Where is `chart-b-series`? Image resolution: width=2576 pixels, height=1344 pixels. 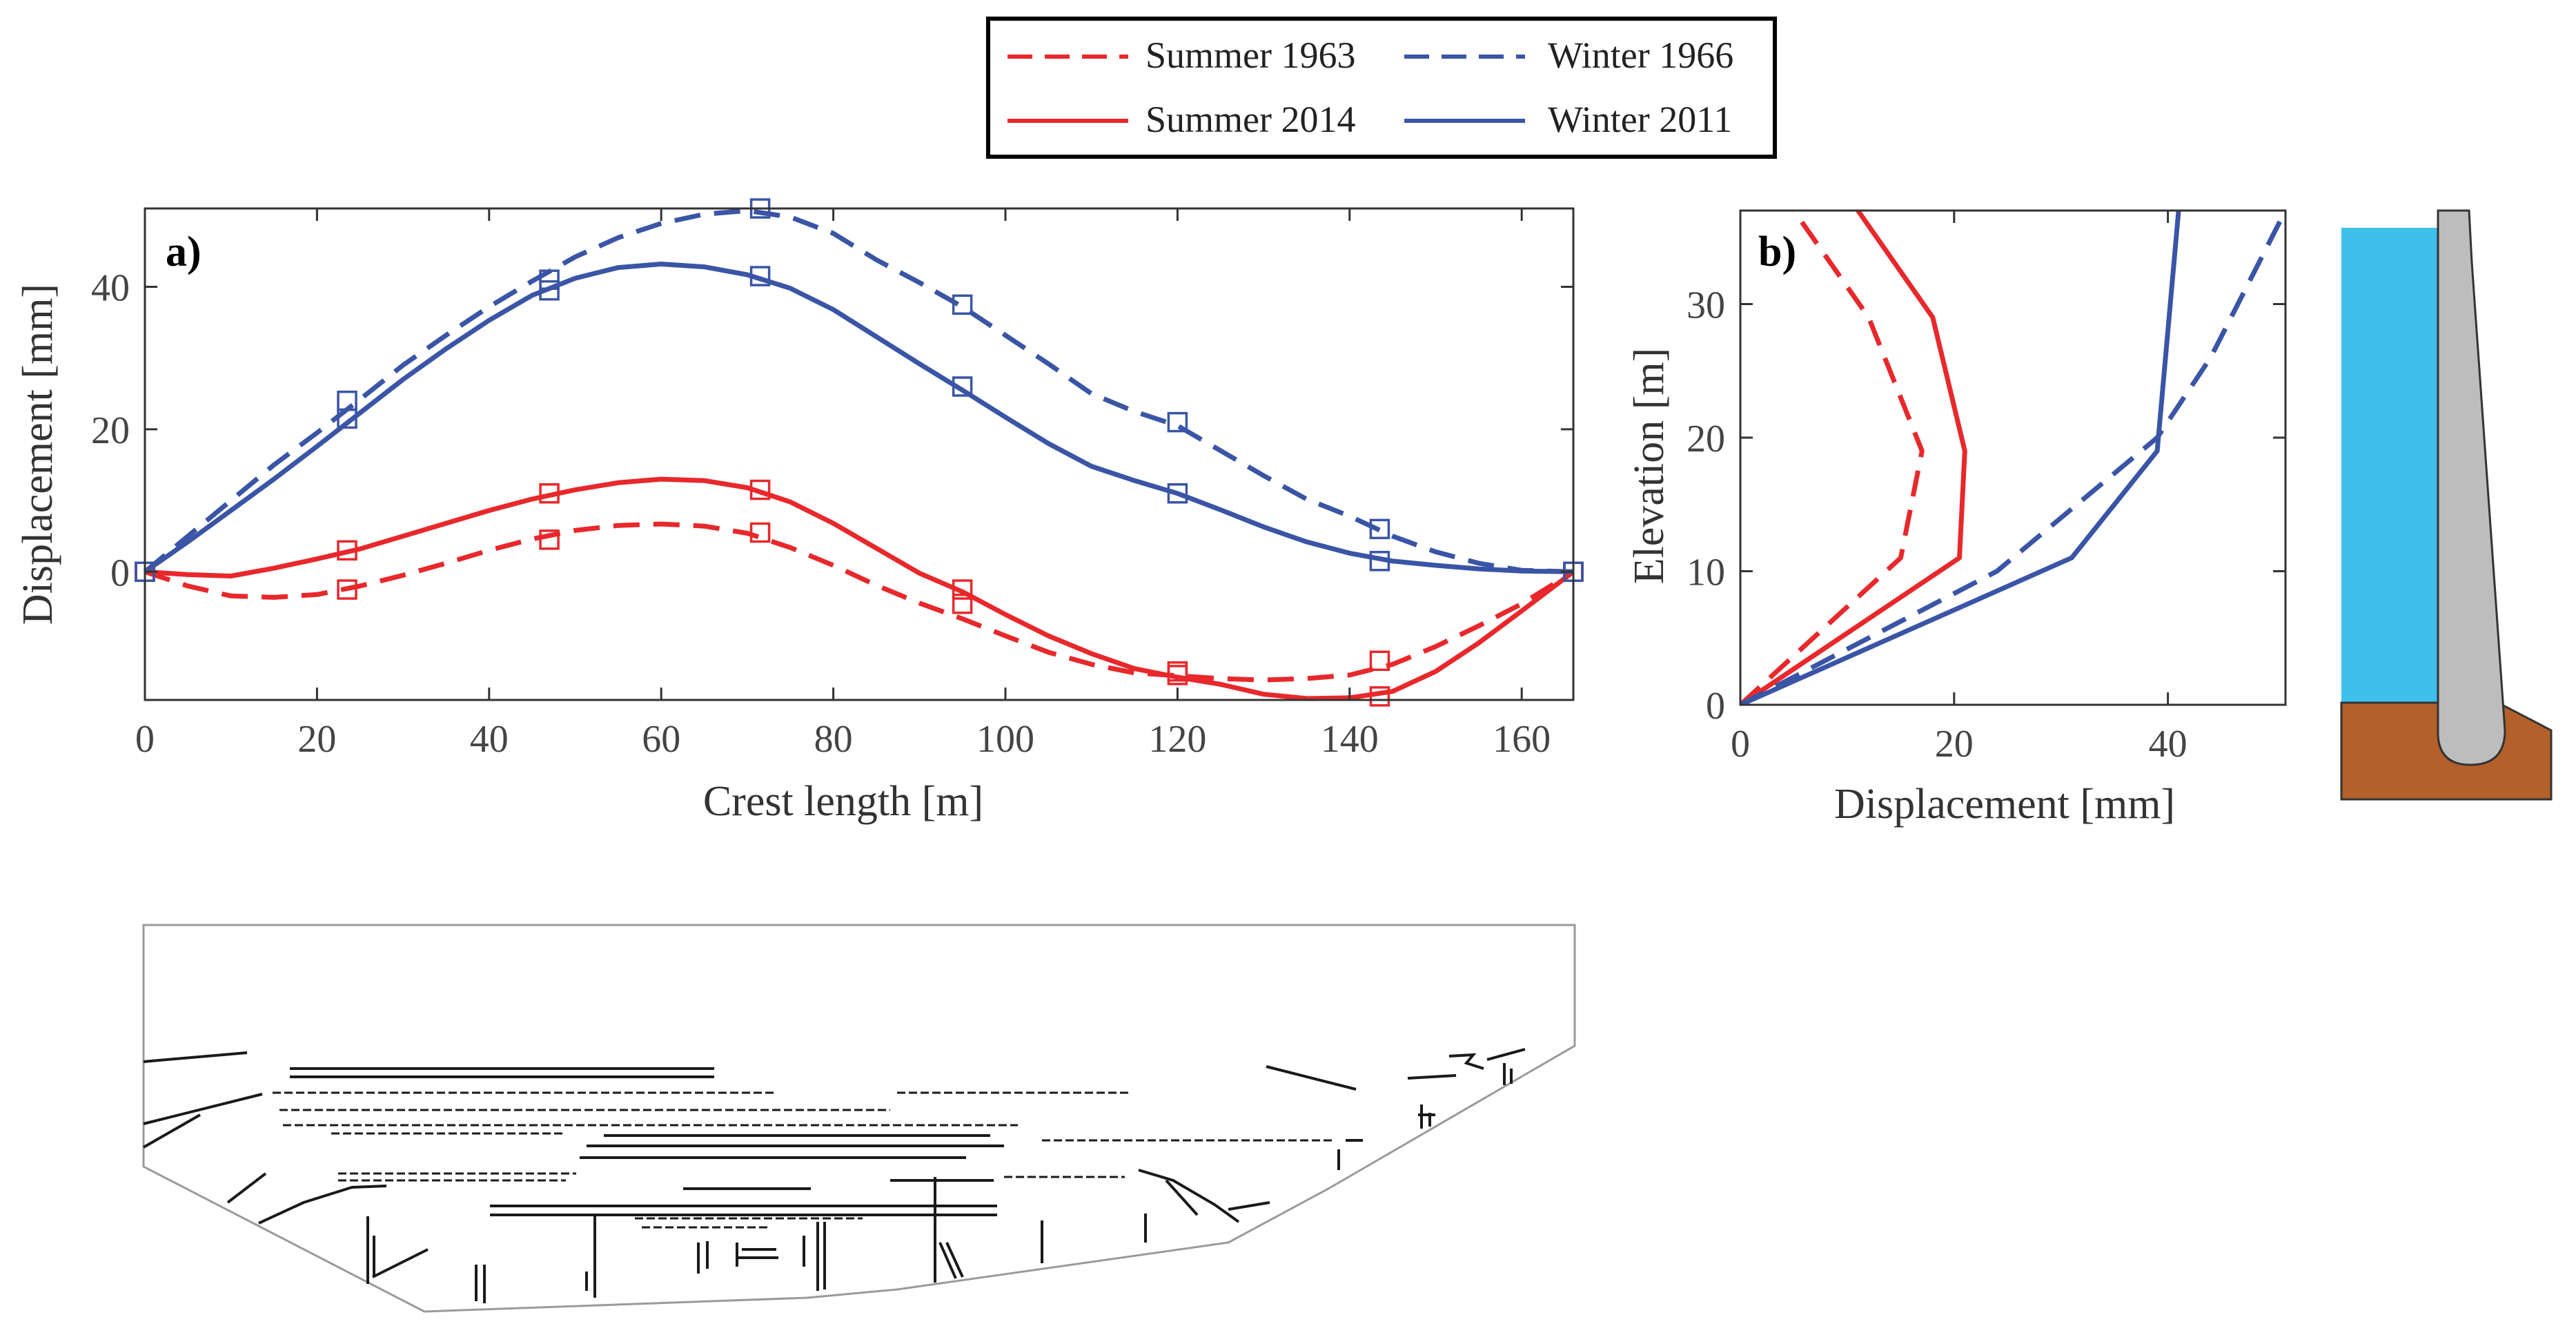
chart-b-series is located at coordinates (2012, 458).